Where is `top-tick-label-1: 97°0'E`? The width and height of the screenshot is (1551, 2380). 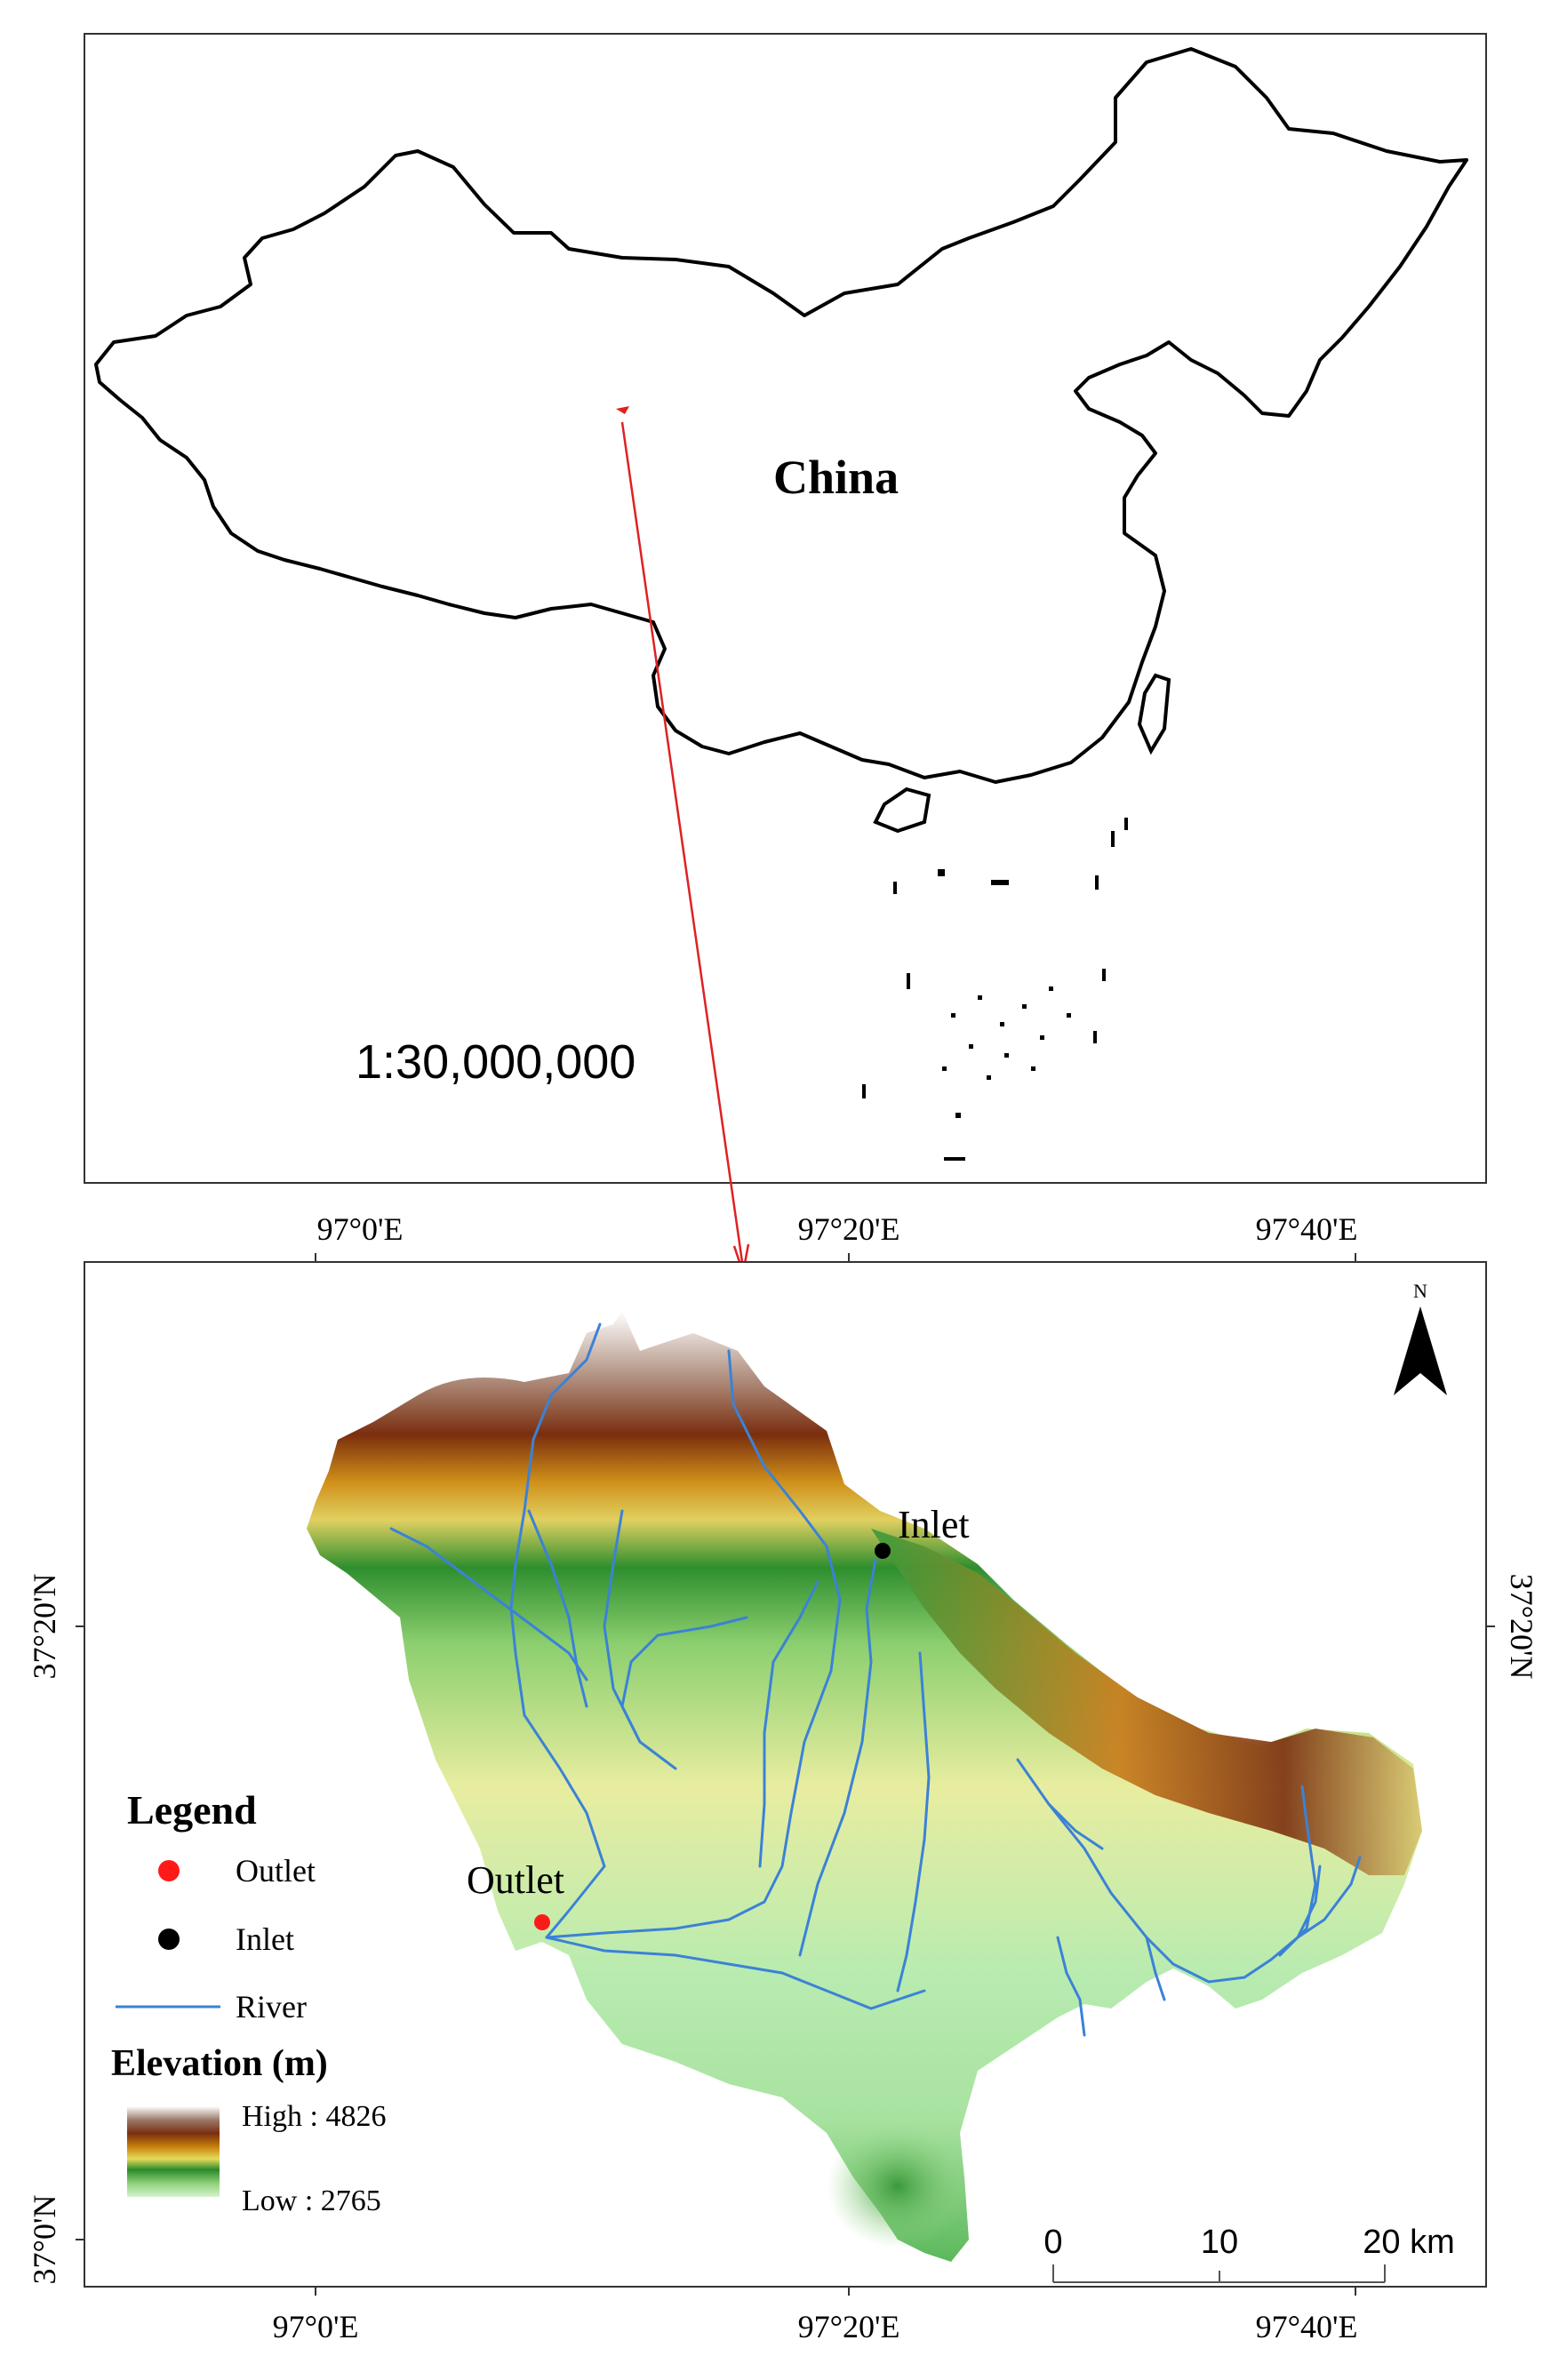
top-tick-label-1: 97°0'E is located at coordinates (360, 1229).